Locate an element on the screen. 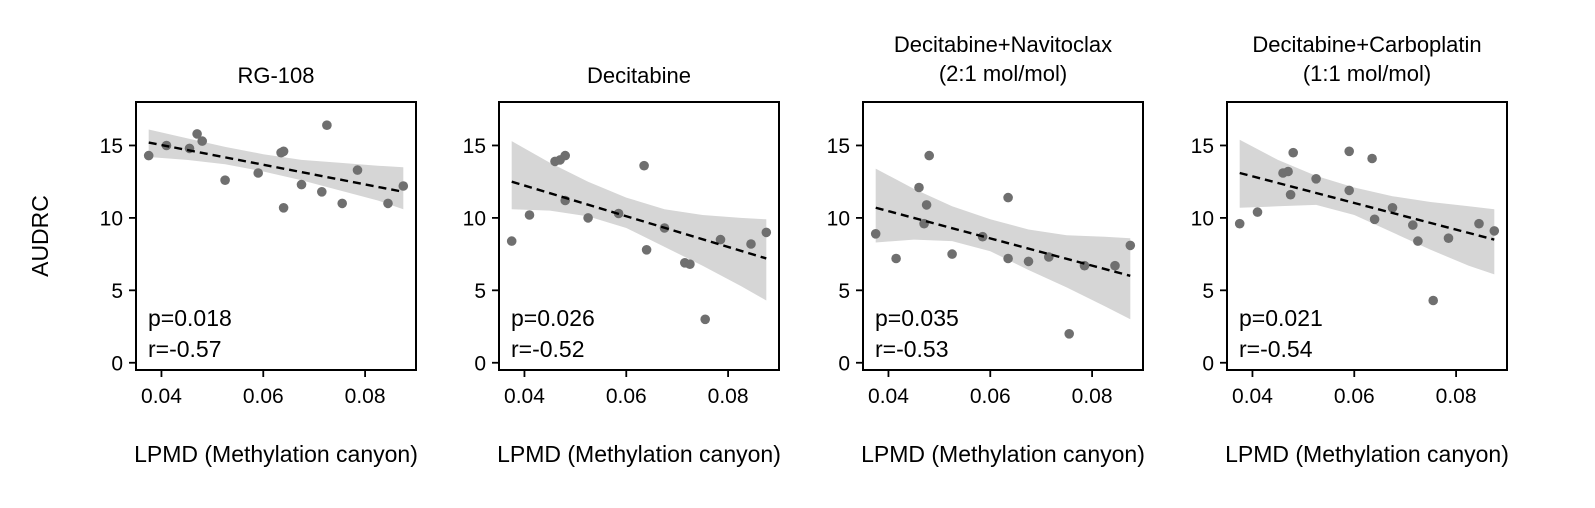 Image resolution: width=1595 pixels, height=508 pixels. panel-title: (2:1 mol/mol) is located at coordinates (1003, 73).